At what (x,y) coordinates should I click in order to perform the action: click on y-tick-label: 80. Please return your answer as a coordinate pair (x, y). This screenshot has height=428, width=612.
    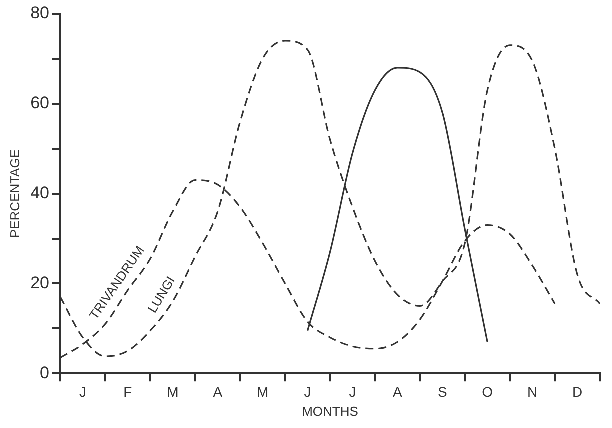
    Looking at the image, I should click on (40, 13).